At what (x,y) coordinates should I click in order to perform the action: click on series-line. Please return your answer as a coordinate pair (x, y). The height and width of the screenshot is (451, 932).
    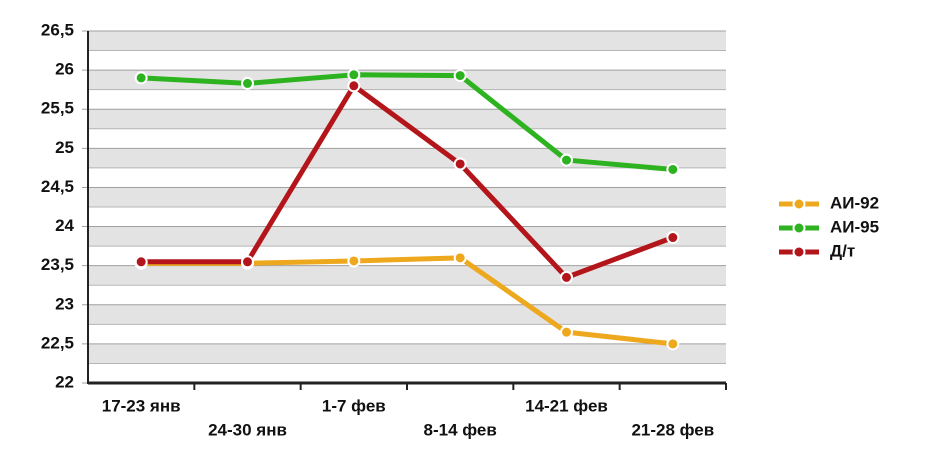
    Looking at the image, I should click on (407, 122).